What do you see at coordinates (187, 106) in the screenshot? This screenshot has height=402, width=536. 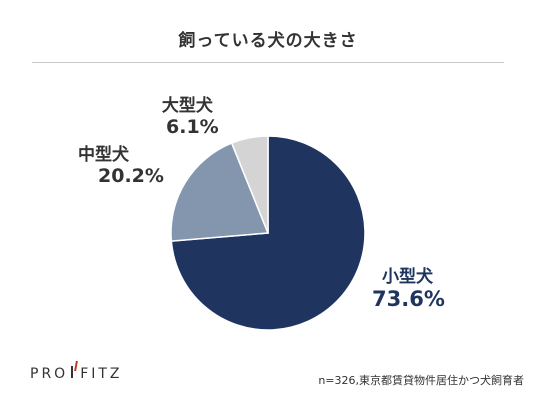 I see `label-large-dog-name: 大型犬` at bounding box center [187, 106].